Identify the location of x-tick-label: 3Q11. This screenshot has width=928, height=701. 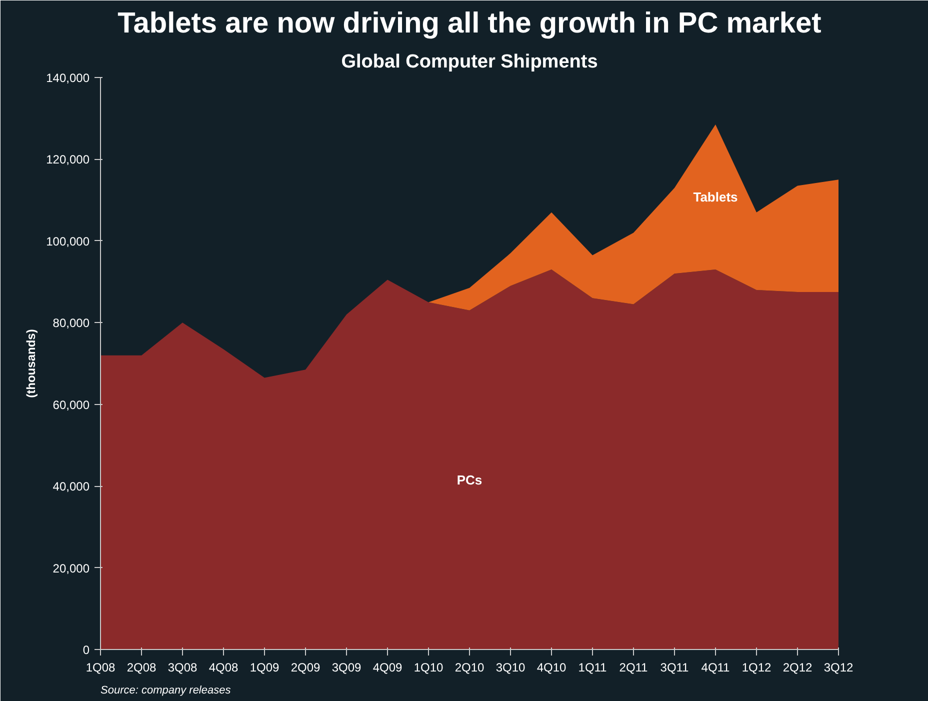
(675, 667).